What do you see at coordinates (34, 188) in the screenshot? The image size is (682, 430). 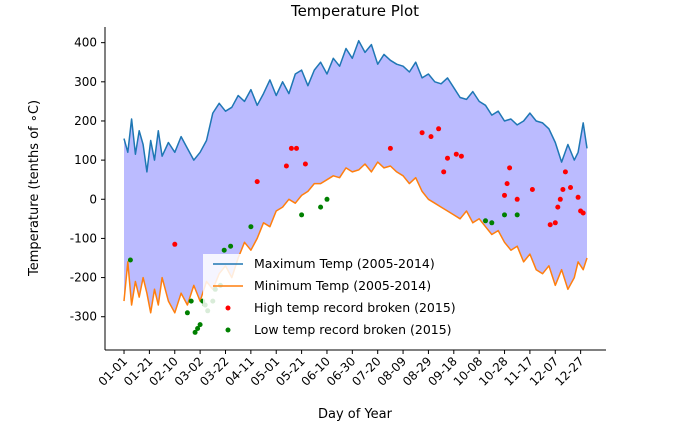 I see `y-axis-label: Temperature (tenths of ∘C)` at bounding box center [34, 188].